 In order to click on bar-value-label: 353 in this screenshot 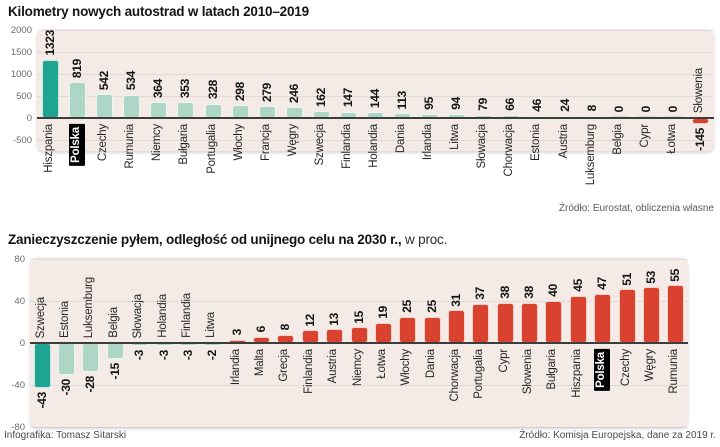, I will do `click(185, 89)`.